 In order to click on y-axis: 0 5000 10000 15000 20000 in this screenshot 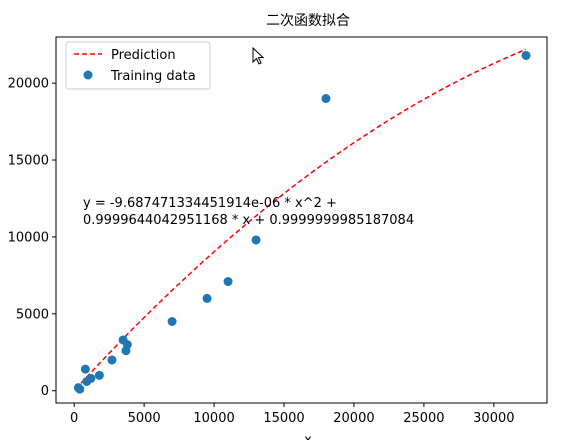, I will do `click(32, 238)`.